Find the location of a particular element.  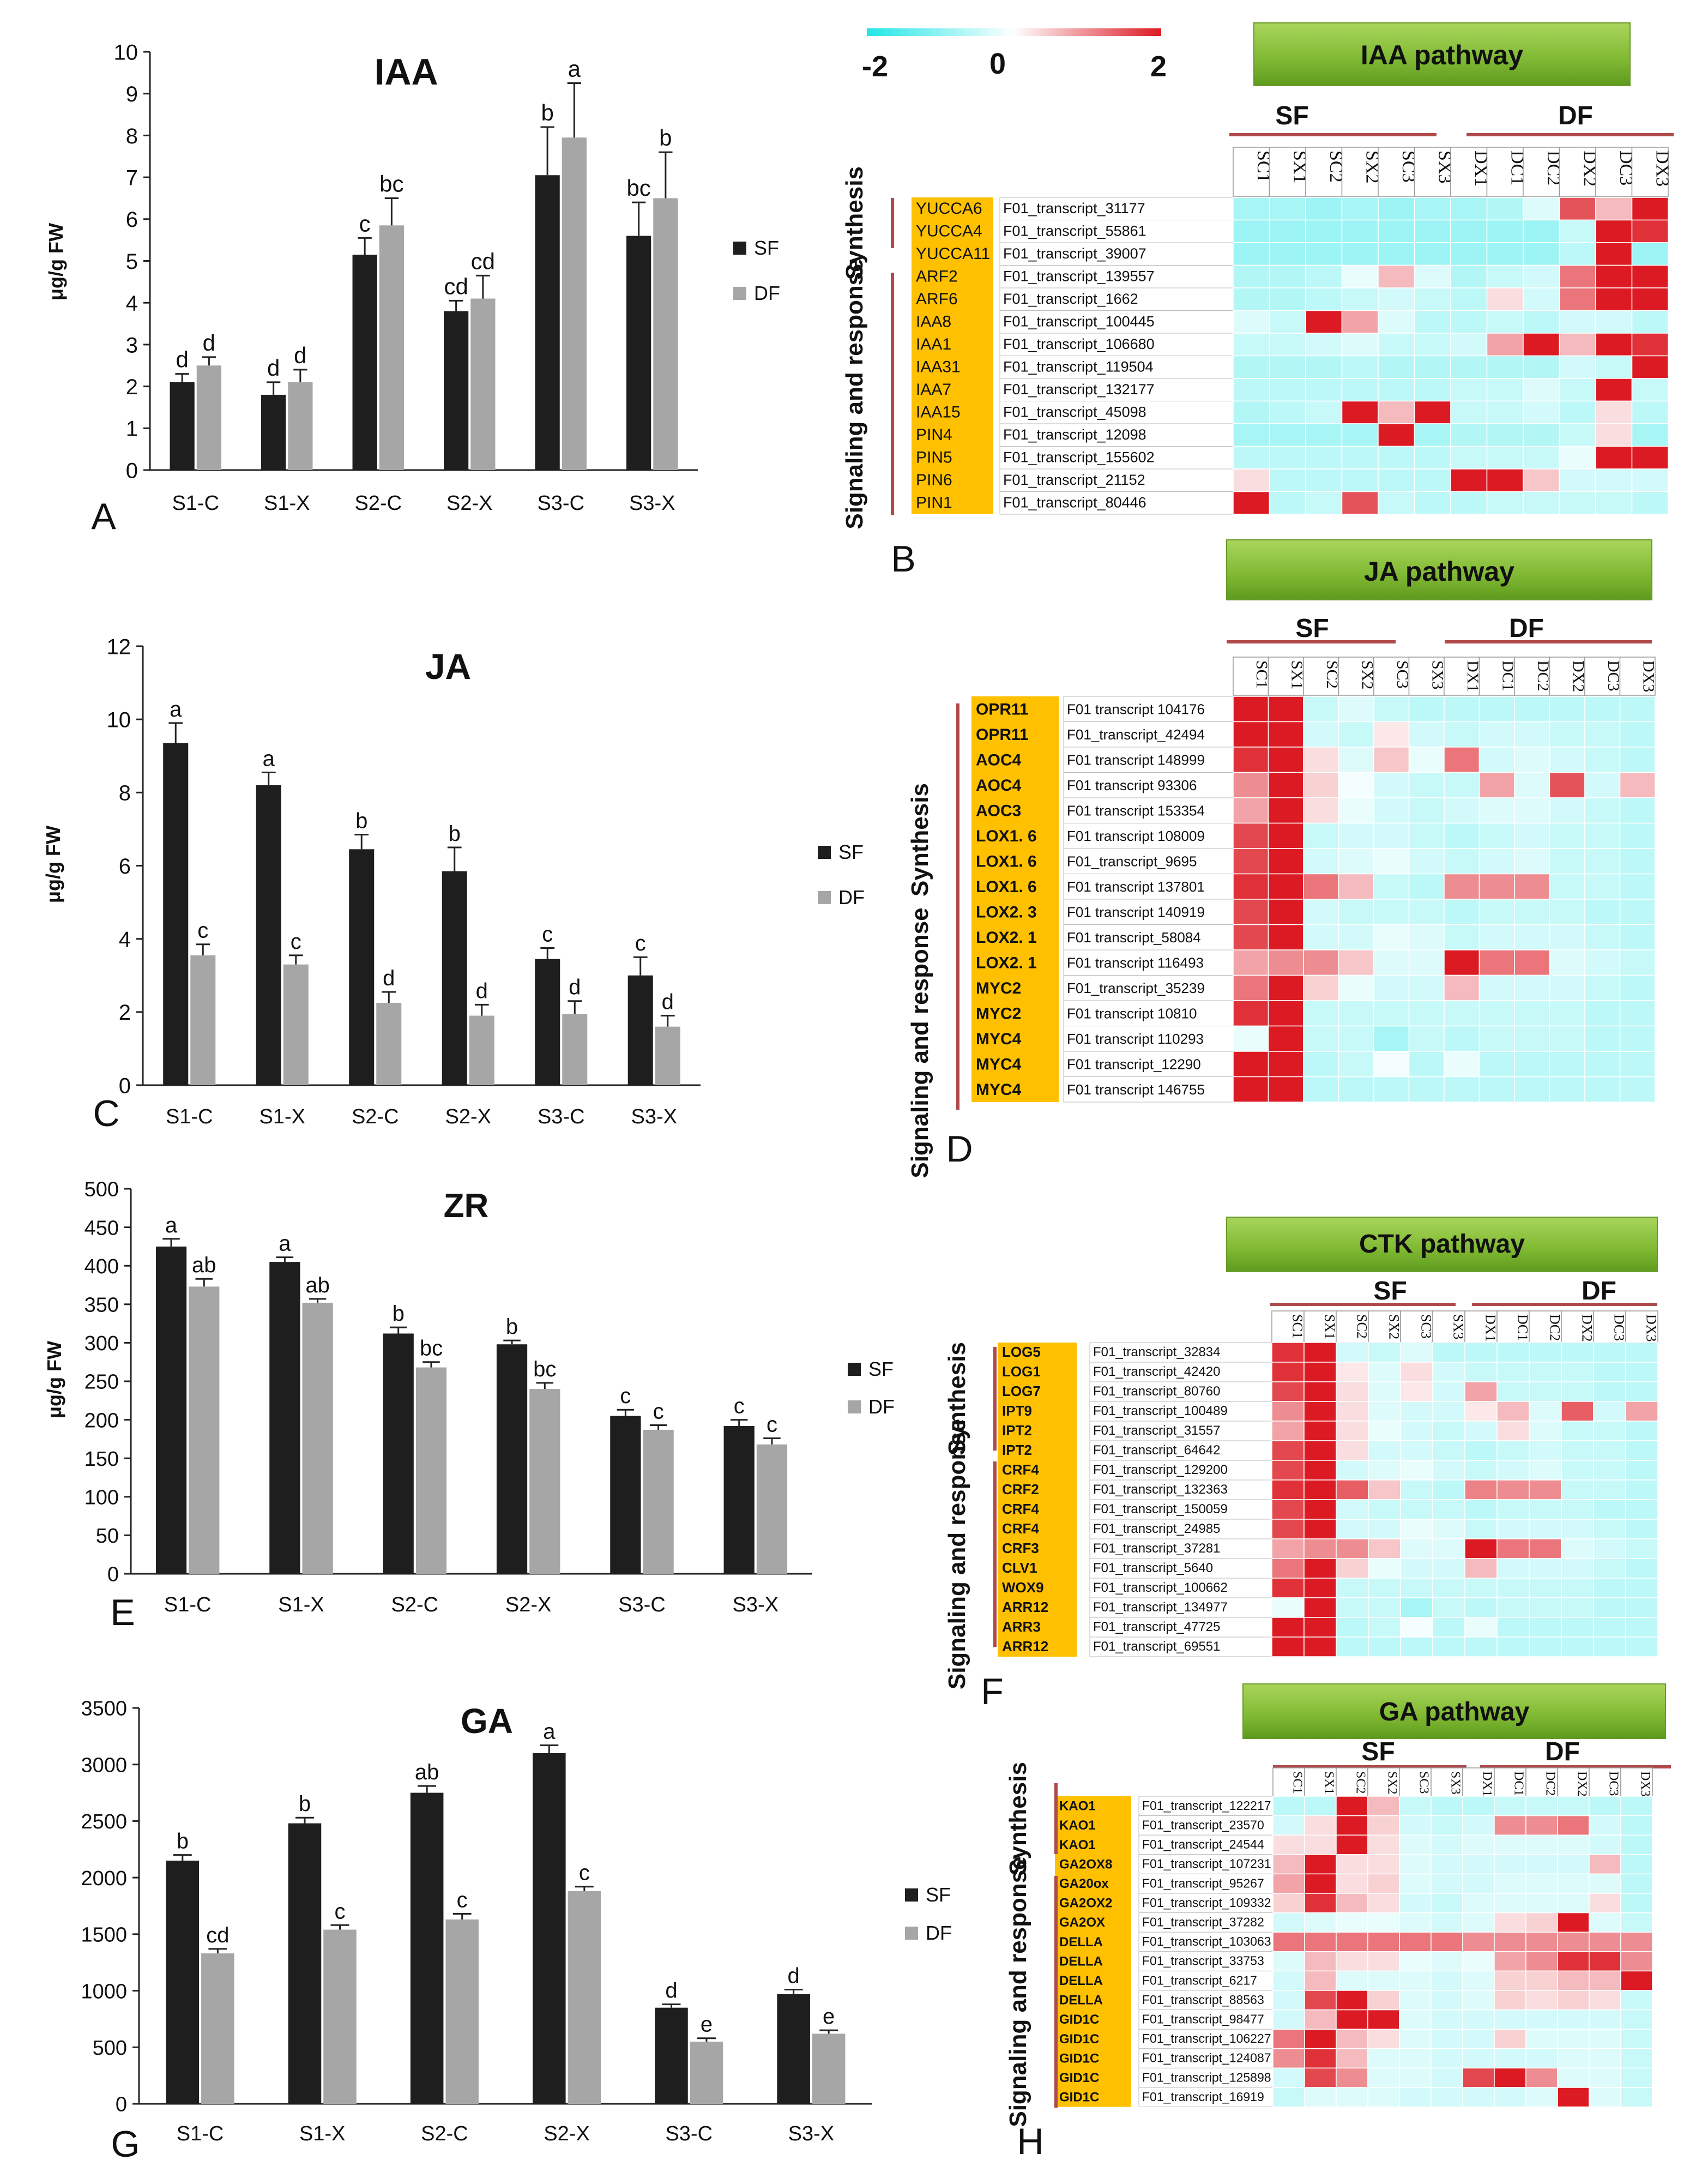

column-header: DC3 is located at coordinates (1613, 1783).